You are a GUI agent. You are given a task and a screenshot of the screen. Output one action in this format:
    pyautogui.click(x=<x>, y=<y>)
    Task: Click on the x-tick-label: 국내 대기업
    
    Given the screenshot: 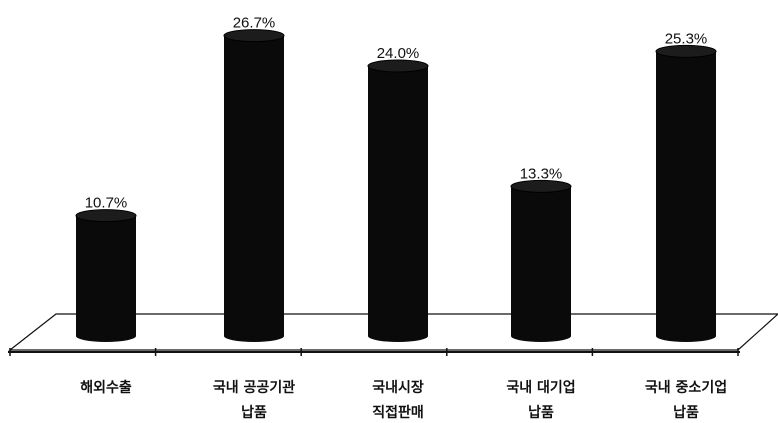 What is the action you would take?
    pyautogui.click(x=540, y=388)
    